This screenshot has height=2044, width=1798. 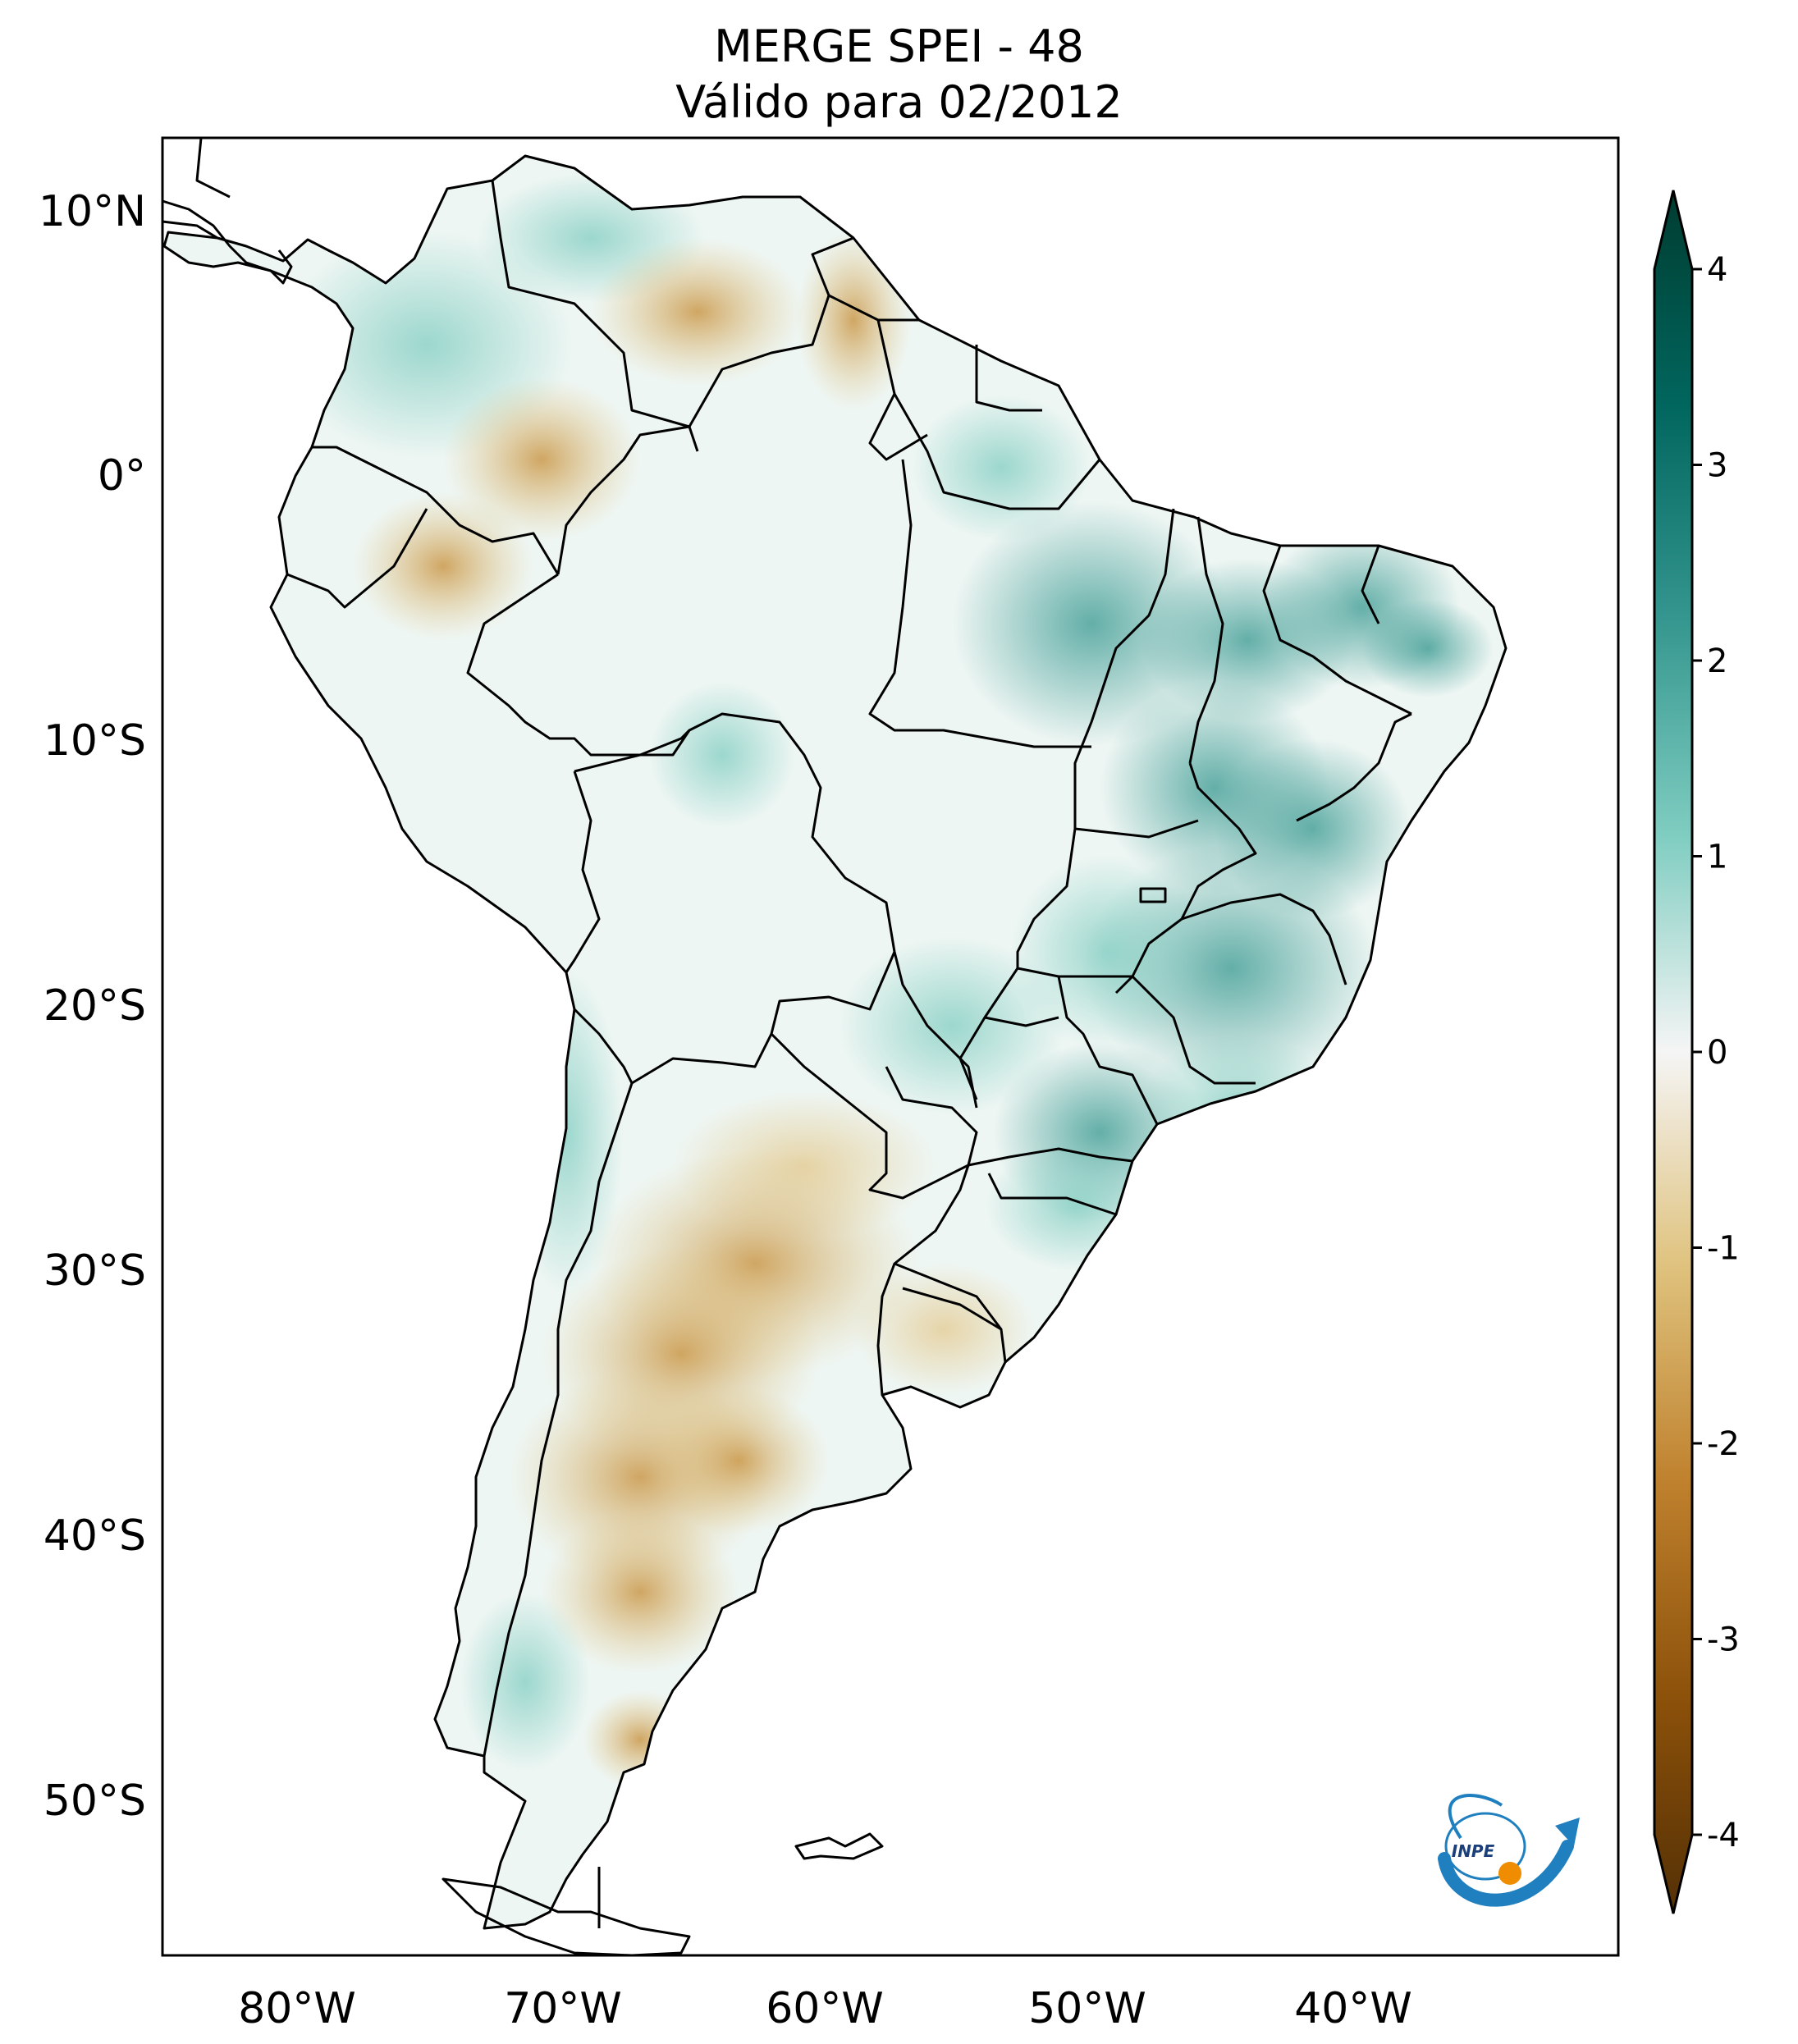 I want to click on lat-label: 10°N, so click(x=92, y=212).